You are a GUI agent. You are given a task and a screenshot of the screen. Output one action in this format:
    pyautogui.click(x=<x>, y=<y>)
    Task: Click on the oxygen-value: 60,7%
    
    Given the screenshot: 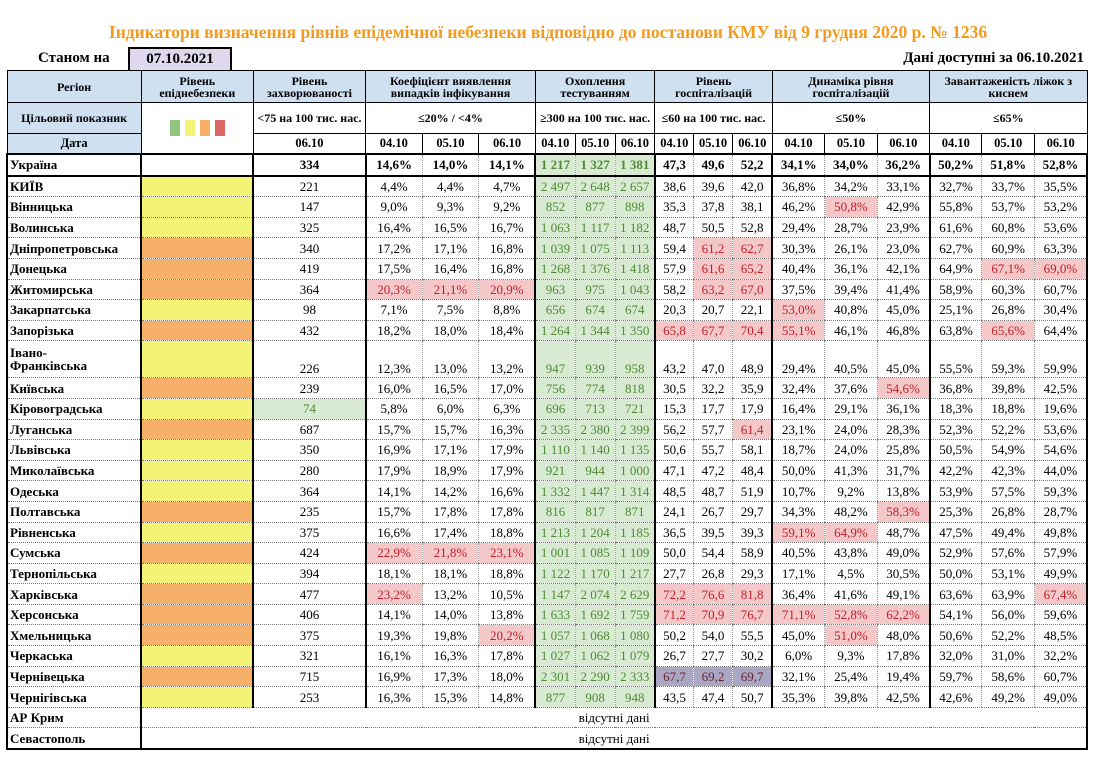 What is the action you would take?
    pyautogui.click(x=1060, y=290)
    